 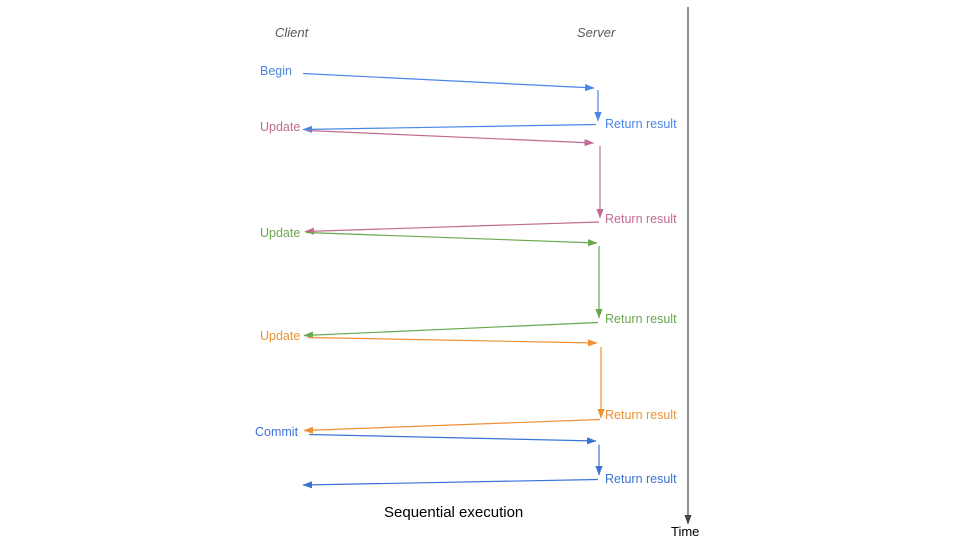 I want to click on message-label-commit: Commit, so click(x=277, y=432).